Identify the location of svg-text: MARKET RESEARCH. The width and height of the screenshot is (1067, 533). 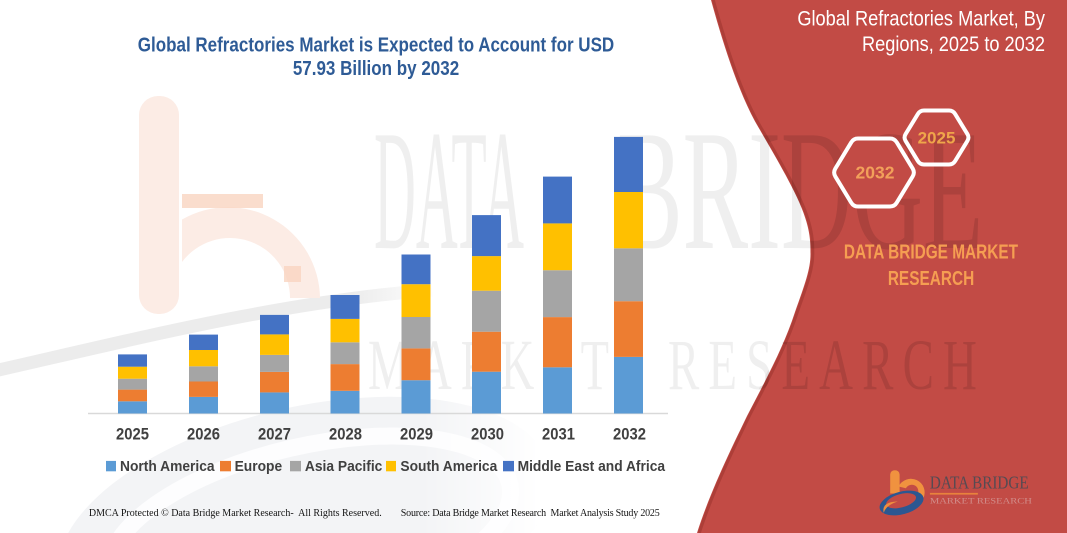
(981, 500).